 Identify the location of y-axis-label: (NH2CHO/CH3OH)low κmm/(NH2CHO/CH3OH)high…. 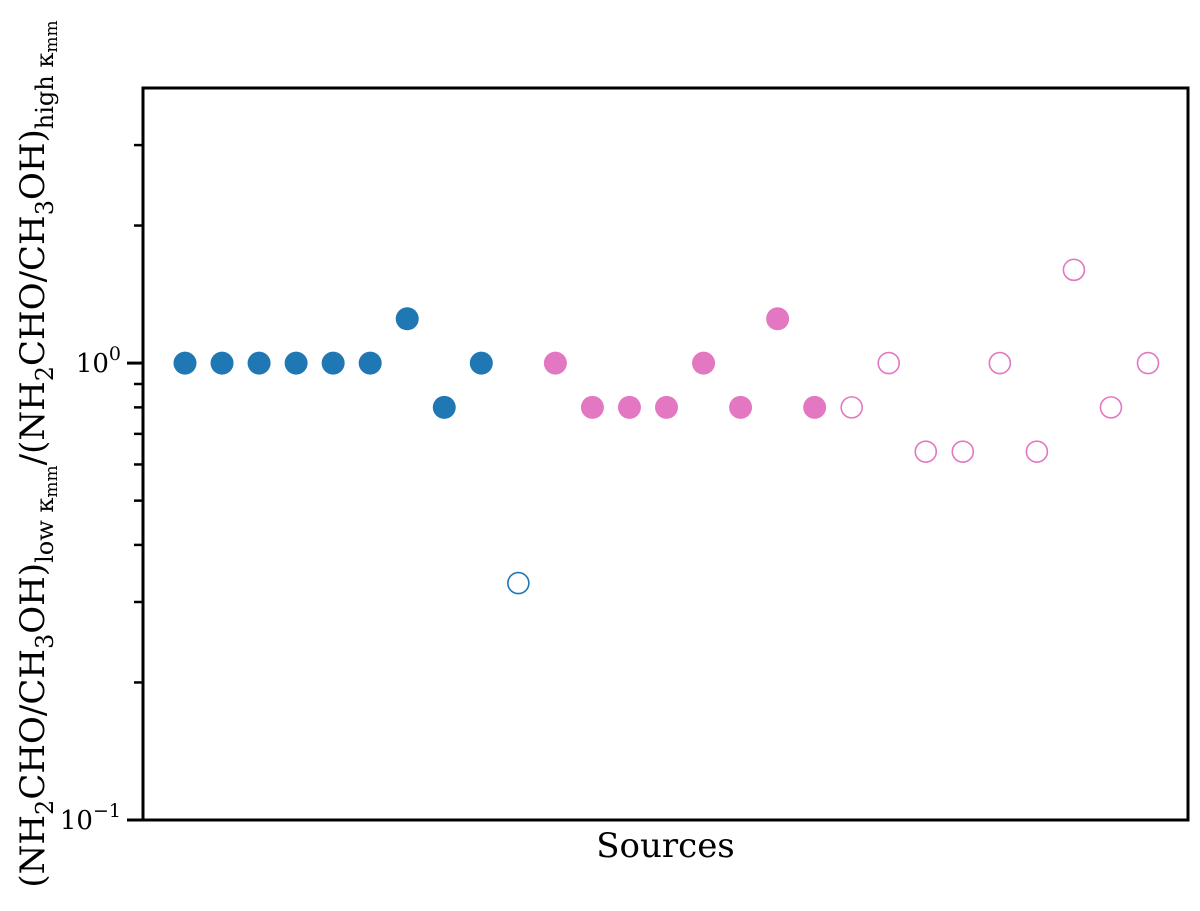
(37, 453).